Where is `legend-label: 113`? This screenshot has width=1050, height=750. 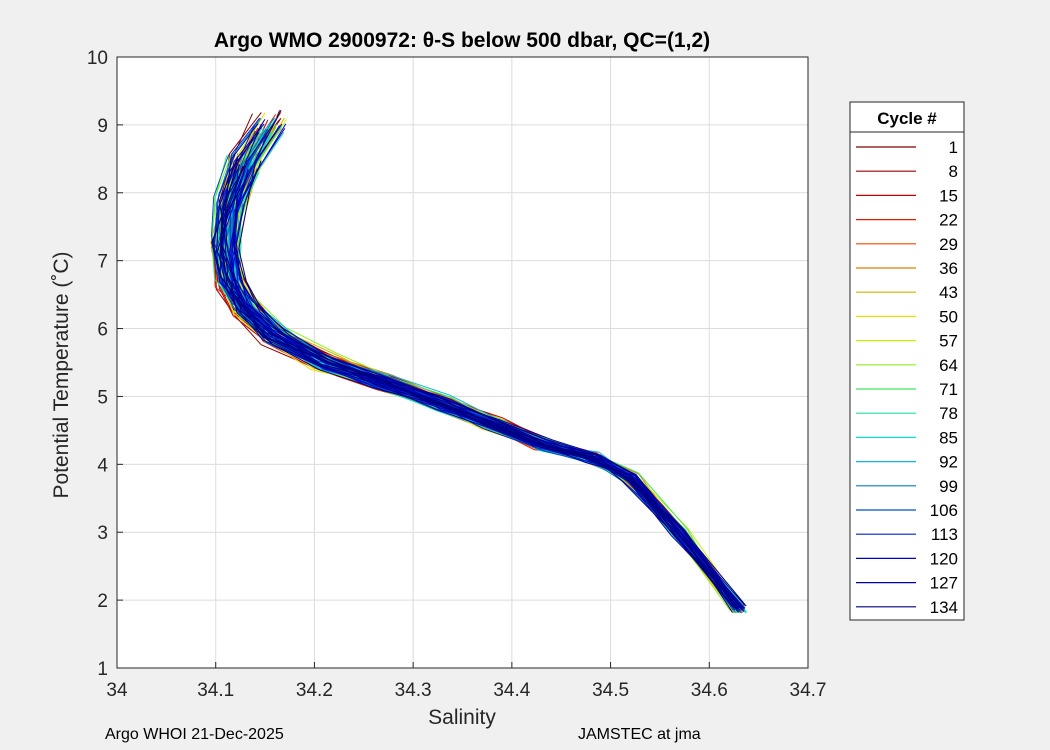
legend-label: 113 is located at coordinates (944, 534).